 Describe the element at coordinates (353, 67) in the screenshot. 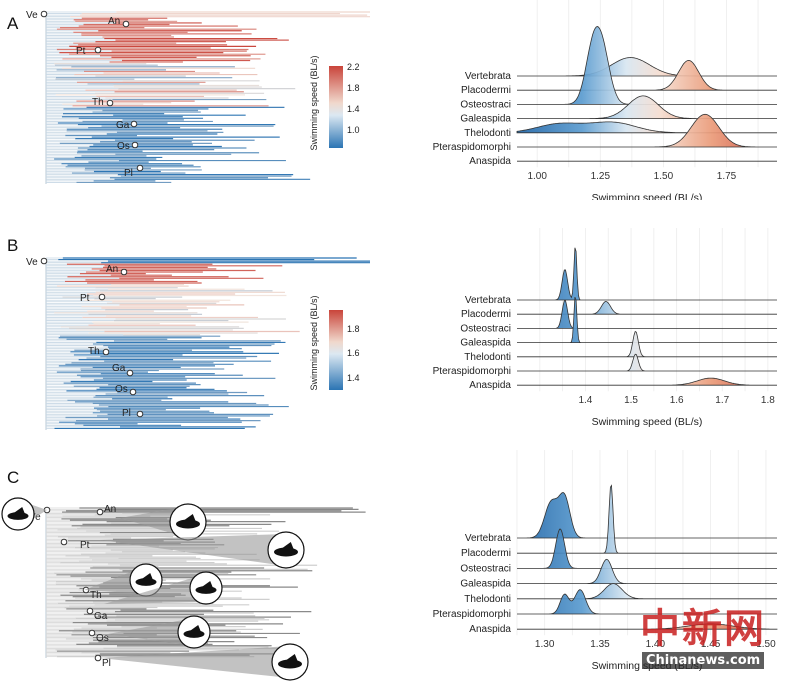

I see `colorbar-tick: 2.2` at that location.